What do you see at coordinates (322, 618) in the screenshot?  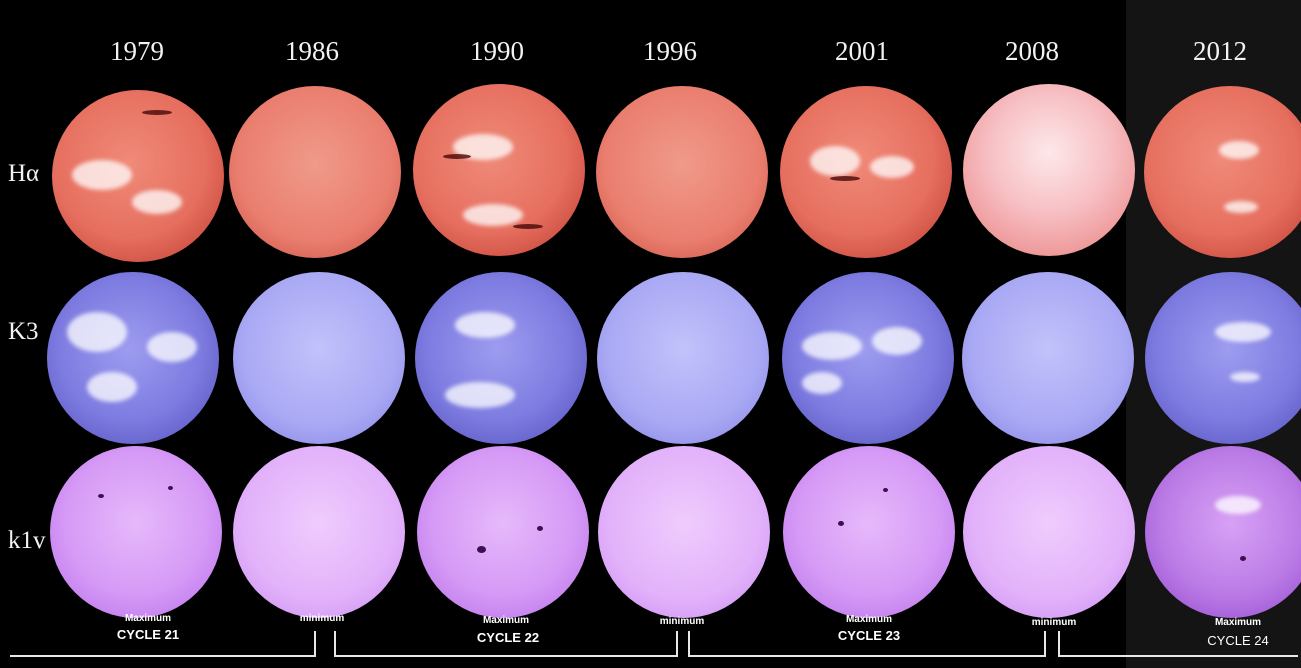 I see `caption-minimum-1986: minimum` at bounding box center [322, 618].